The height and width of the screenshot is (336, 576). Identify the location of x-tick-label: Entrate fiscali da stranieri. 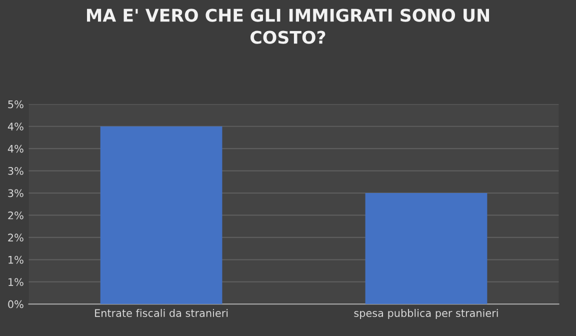
(161, 313).